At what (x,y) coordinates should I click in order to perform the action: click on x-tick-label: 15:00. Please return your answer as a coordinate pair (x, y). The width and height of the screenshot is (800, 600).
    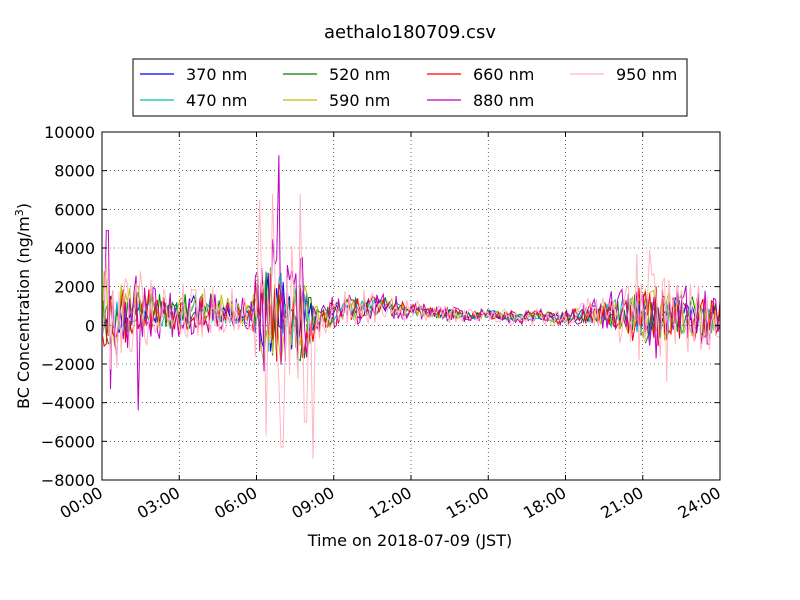
    Looking at the image, I should click on (467, 503).